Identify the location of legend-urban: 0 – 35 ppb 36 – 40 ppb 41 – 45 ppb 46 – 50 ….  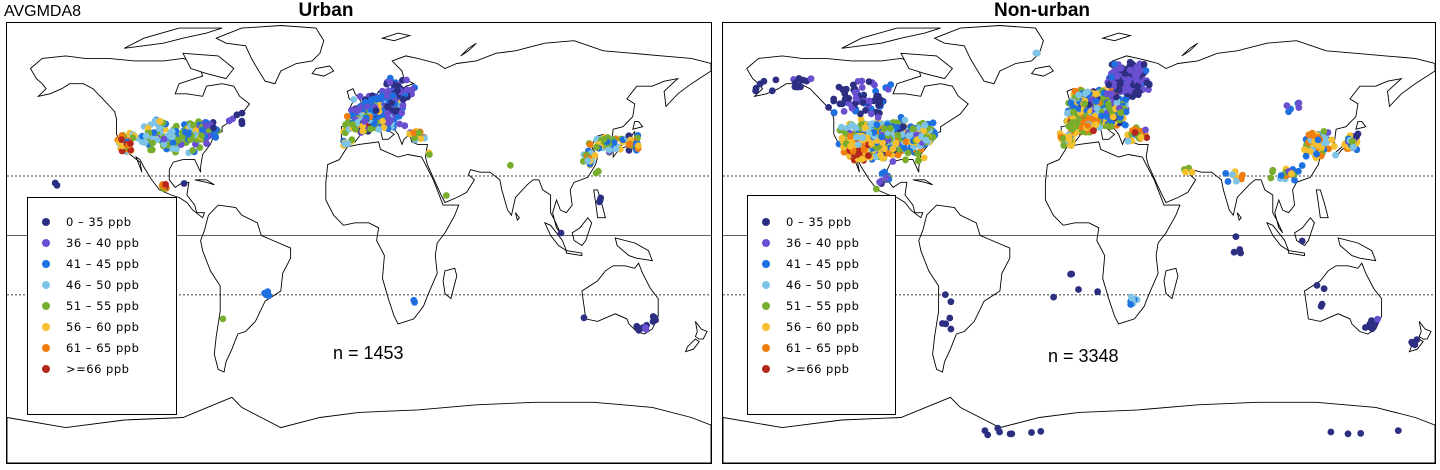
(102, 306).